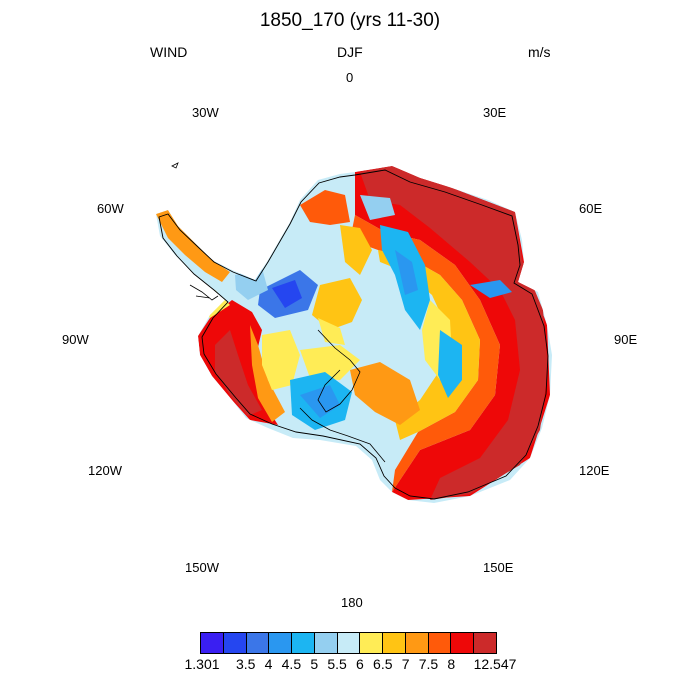  Describe the element at coordinates (539, 52) in the screenshot. I see `units-label: m/s` at that location.